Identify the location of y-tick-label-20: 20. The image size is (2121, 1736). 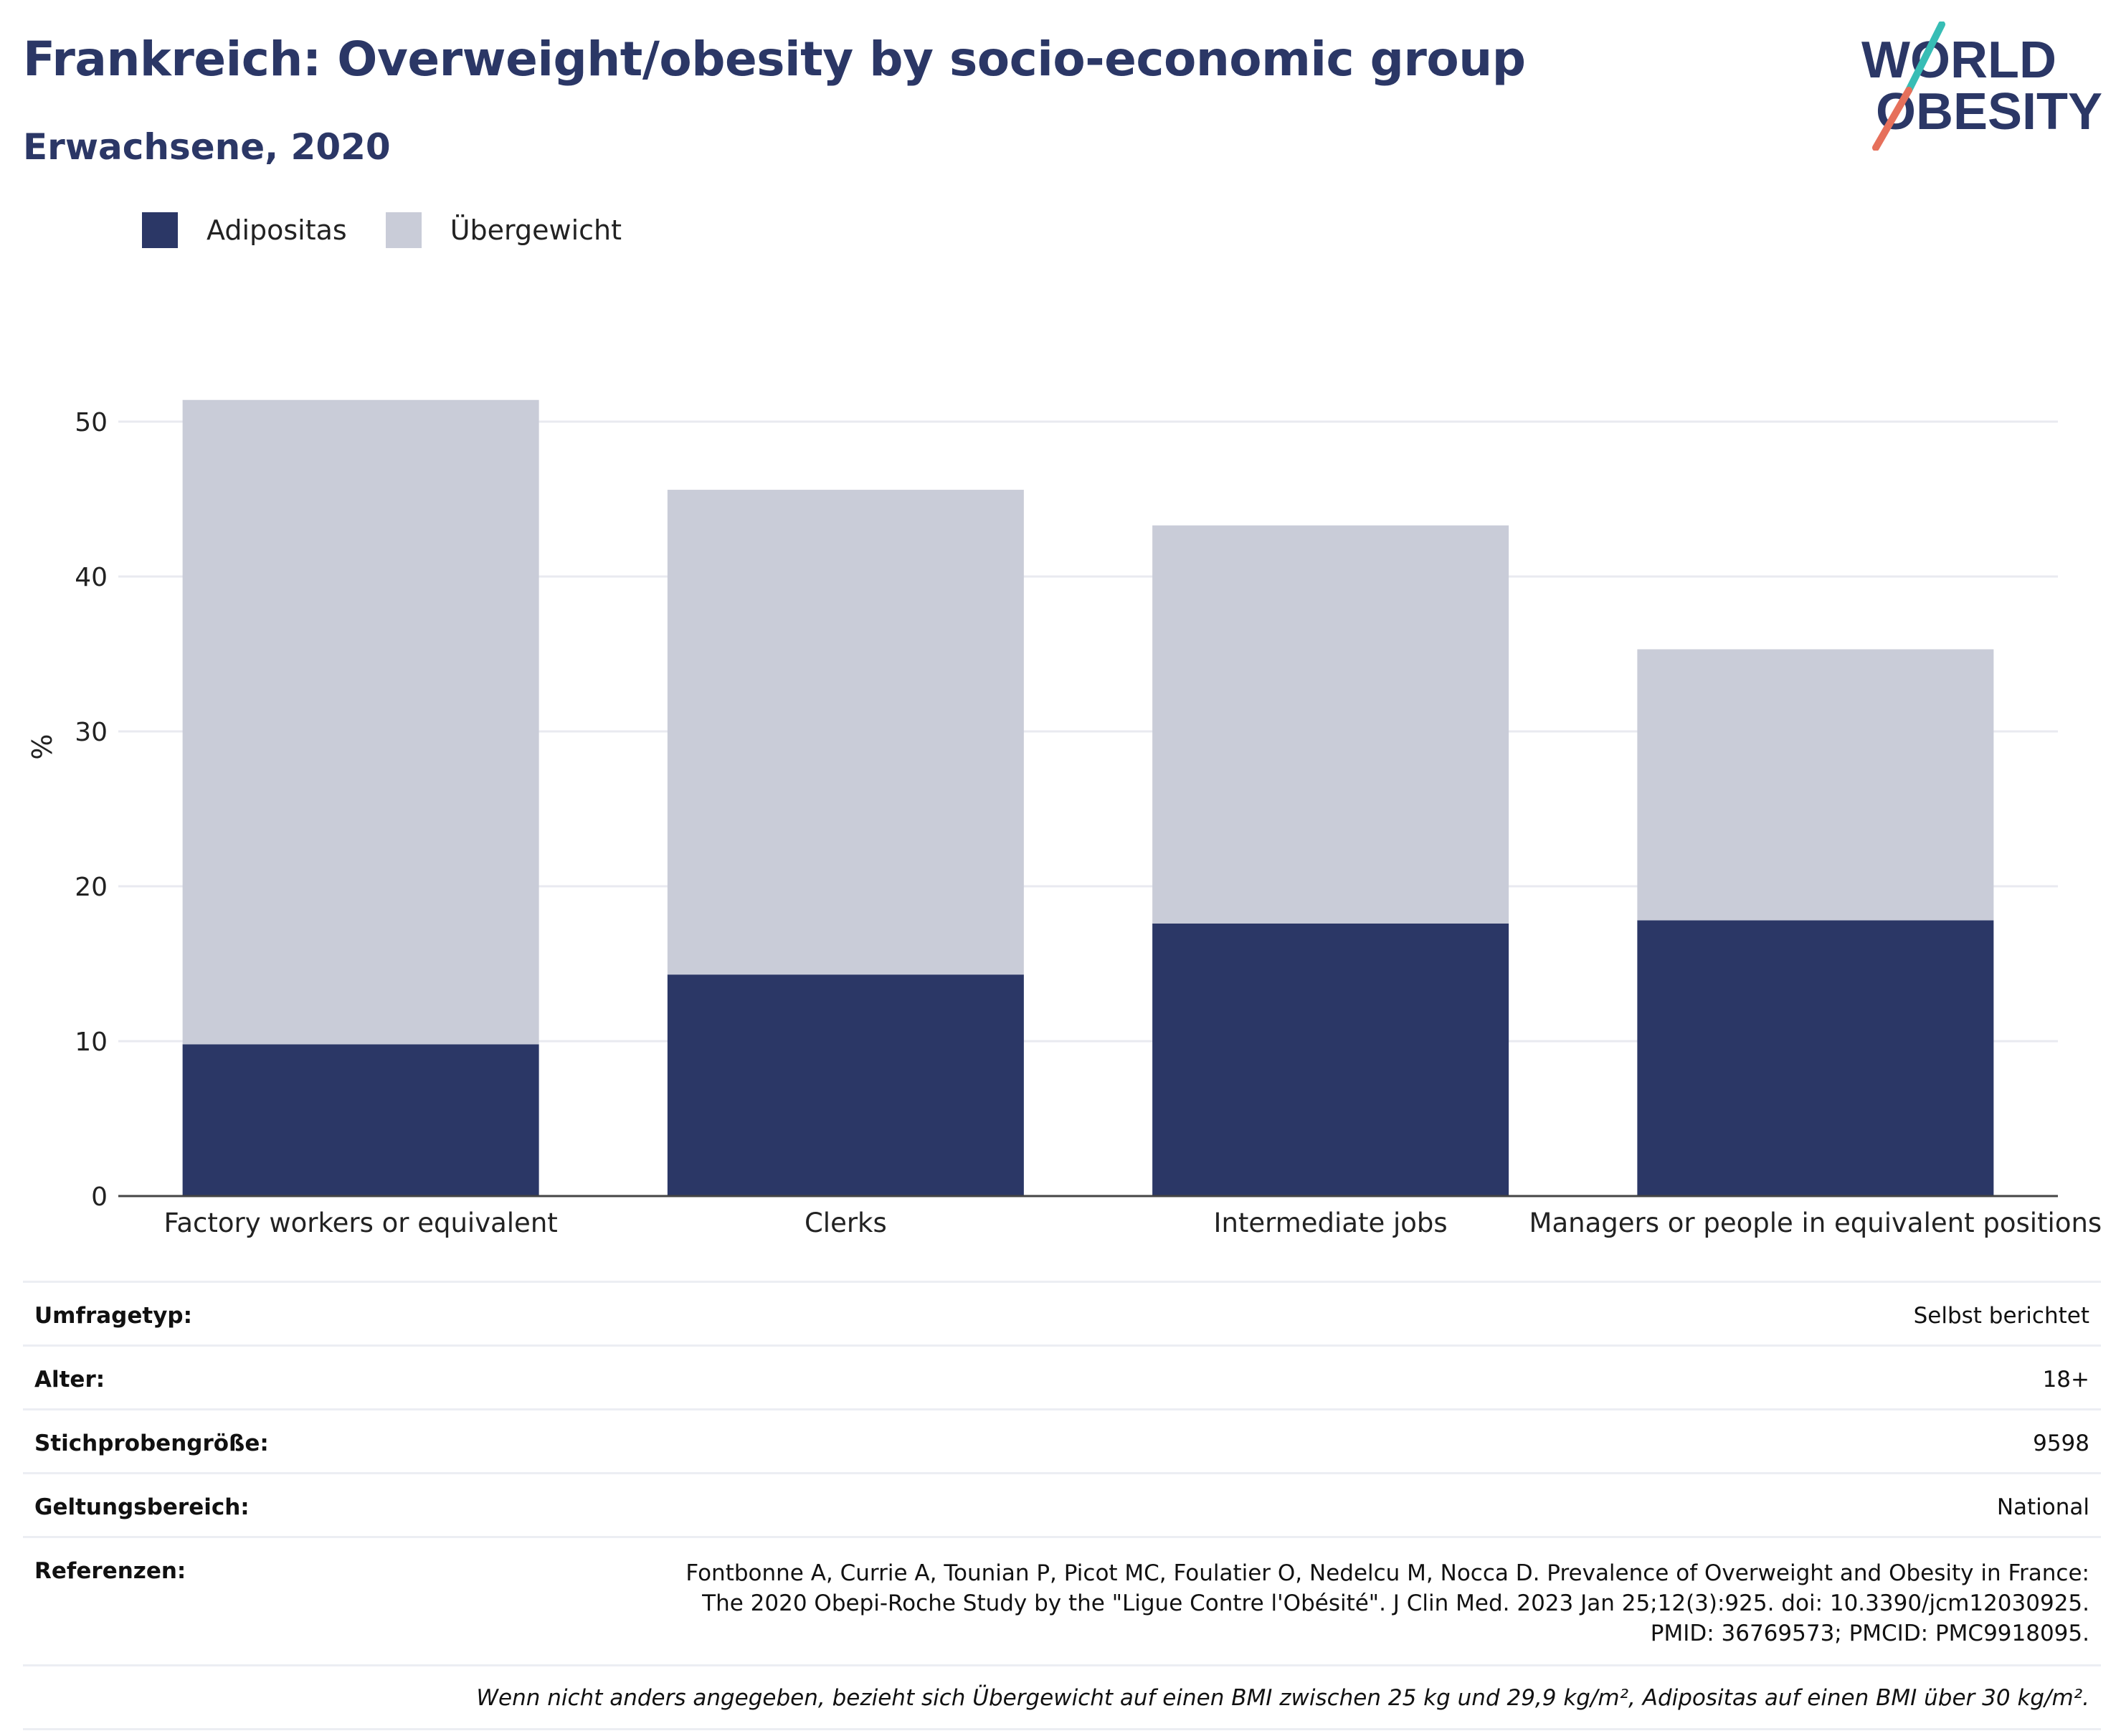
(91, 888).